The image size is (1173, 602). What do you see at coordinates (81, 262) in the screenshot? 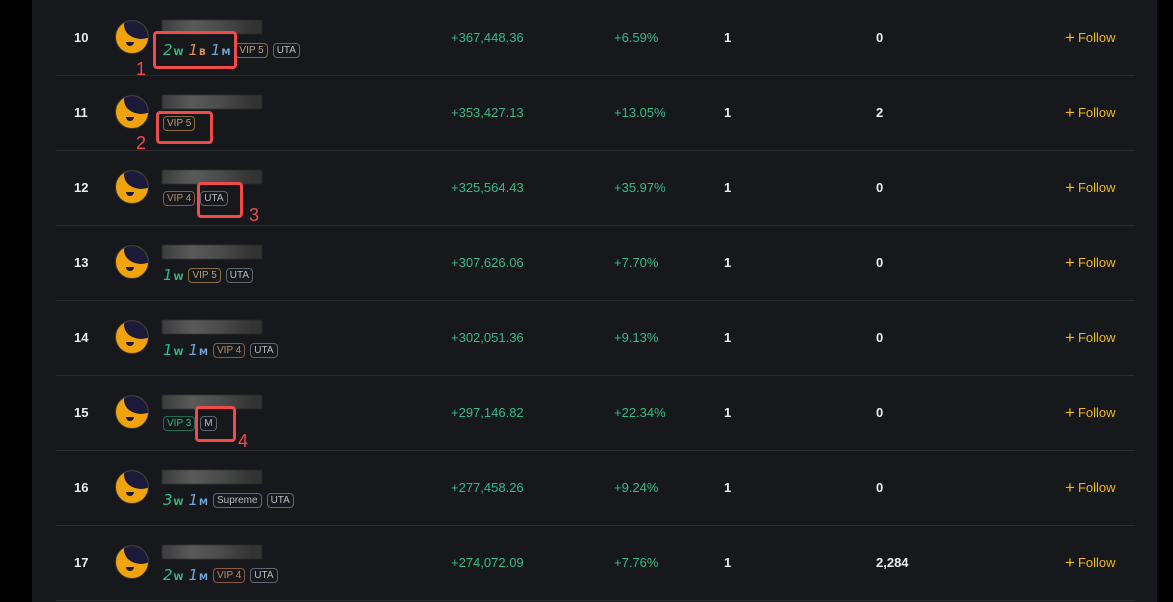
I see `rank: 13` at bounding box center [81, 262].